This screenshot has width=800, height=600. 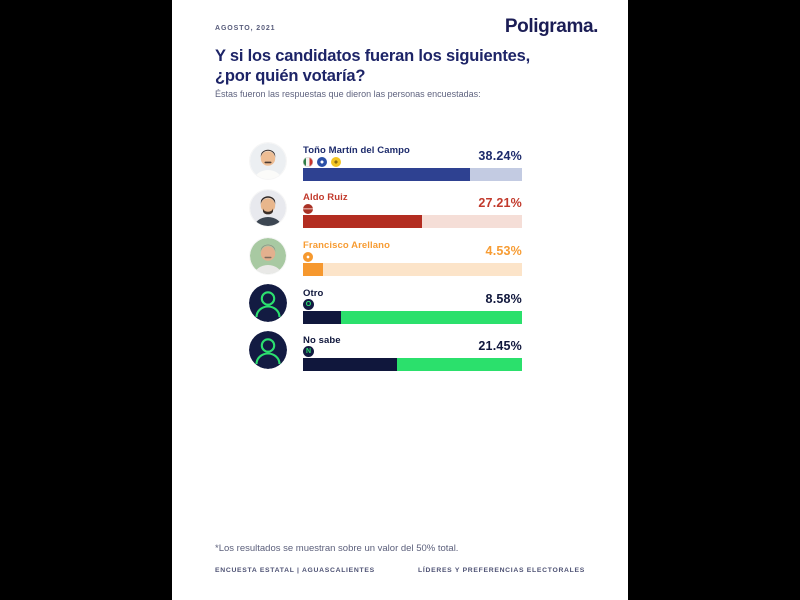 I want to click on party-icons: O, so click(x=308, y=304).